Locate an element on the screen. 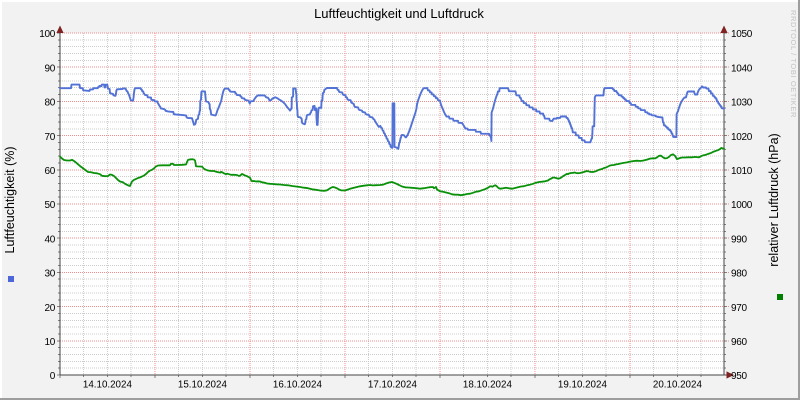 Image resolution: width=800 pixels, height=405 pixels. svg-text: 16.10.2024 is located at coordinates (298, 385).